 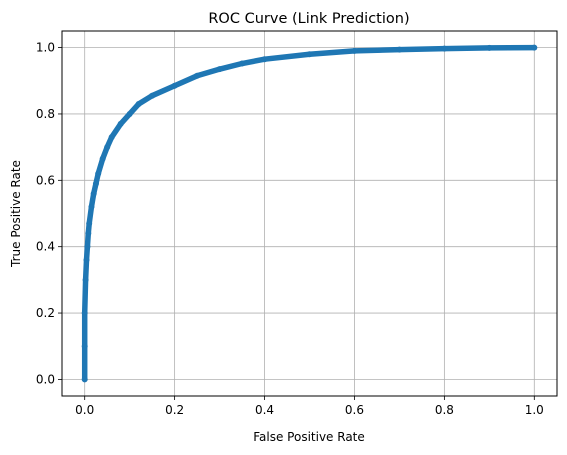 I want to click on x-tick-label: 0.2, so click(x=174, y=410).